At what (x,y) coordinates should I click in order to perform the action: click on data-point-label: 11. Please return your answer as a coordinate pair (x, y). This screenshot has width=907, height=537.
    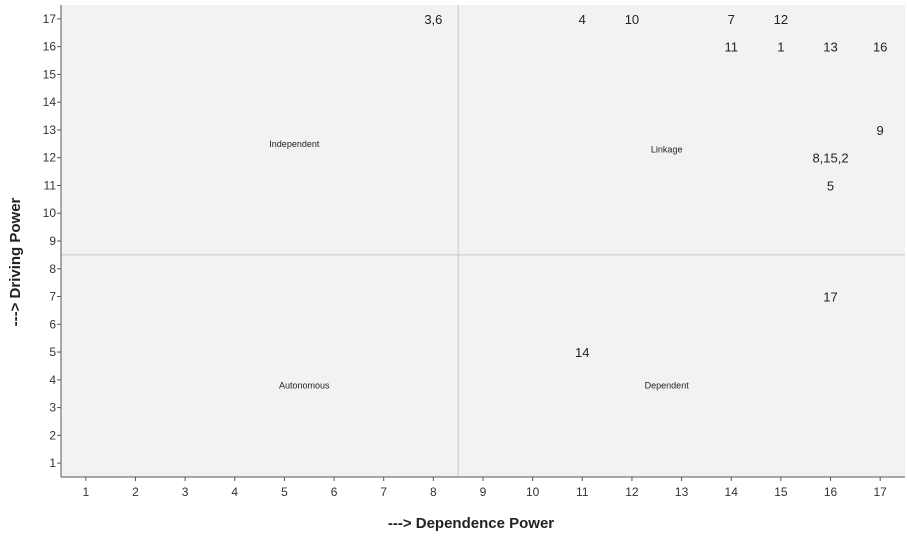
    Looking at the image, I should click on (731, 47).